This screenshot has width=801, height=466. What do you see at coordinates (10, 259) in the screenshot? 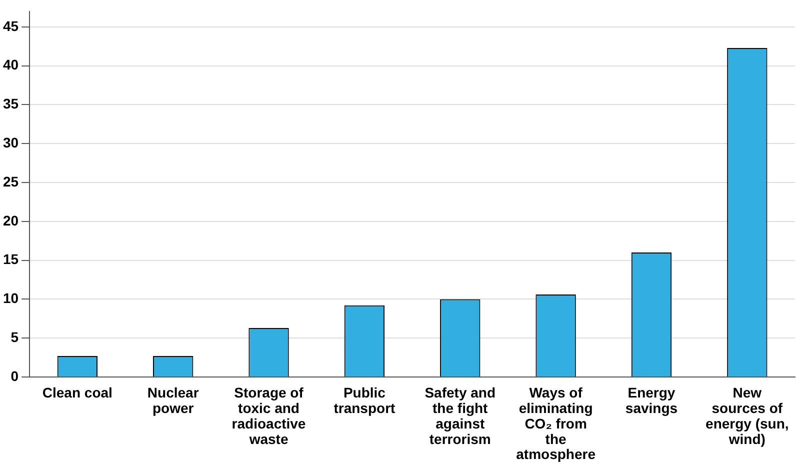
I see `y-tick-label: 15` at bounding box center [10, 259].